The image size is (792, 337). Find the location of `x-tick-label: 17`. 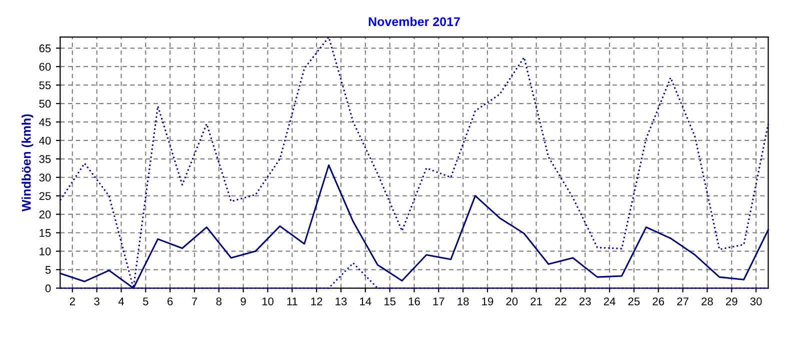

x-tick-label: 17 is located at coordinates (438, 302).